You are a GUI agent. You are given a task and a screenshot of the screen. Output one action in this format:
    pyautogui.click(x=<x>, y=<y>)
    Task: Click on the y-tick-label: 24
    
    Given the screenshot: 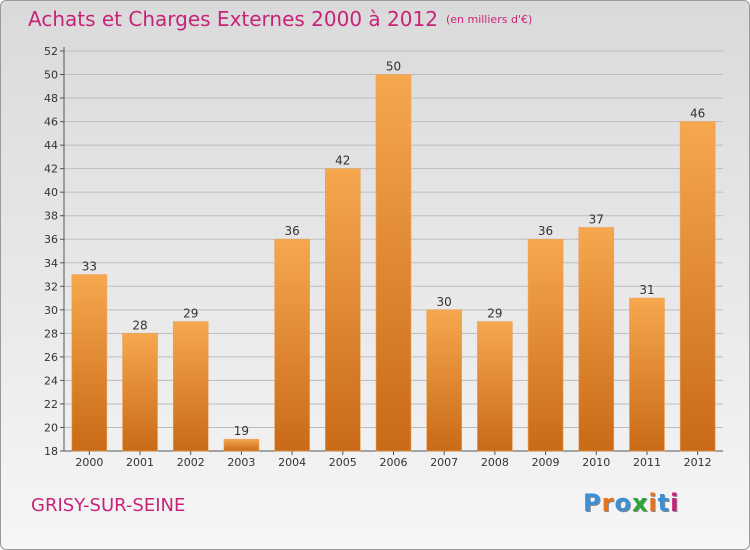 What is the action you would take?
    pyautogui.click(x=51, y=380)
    